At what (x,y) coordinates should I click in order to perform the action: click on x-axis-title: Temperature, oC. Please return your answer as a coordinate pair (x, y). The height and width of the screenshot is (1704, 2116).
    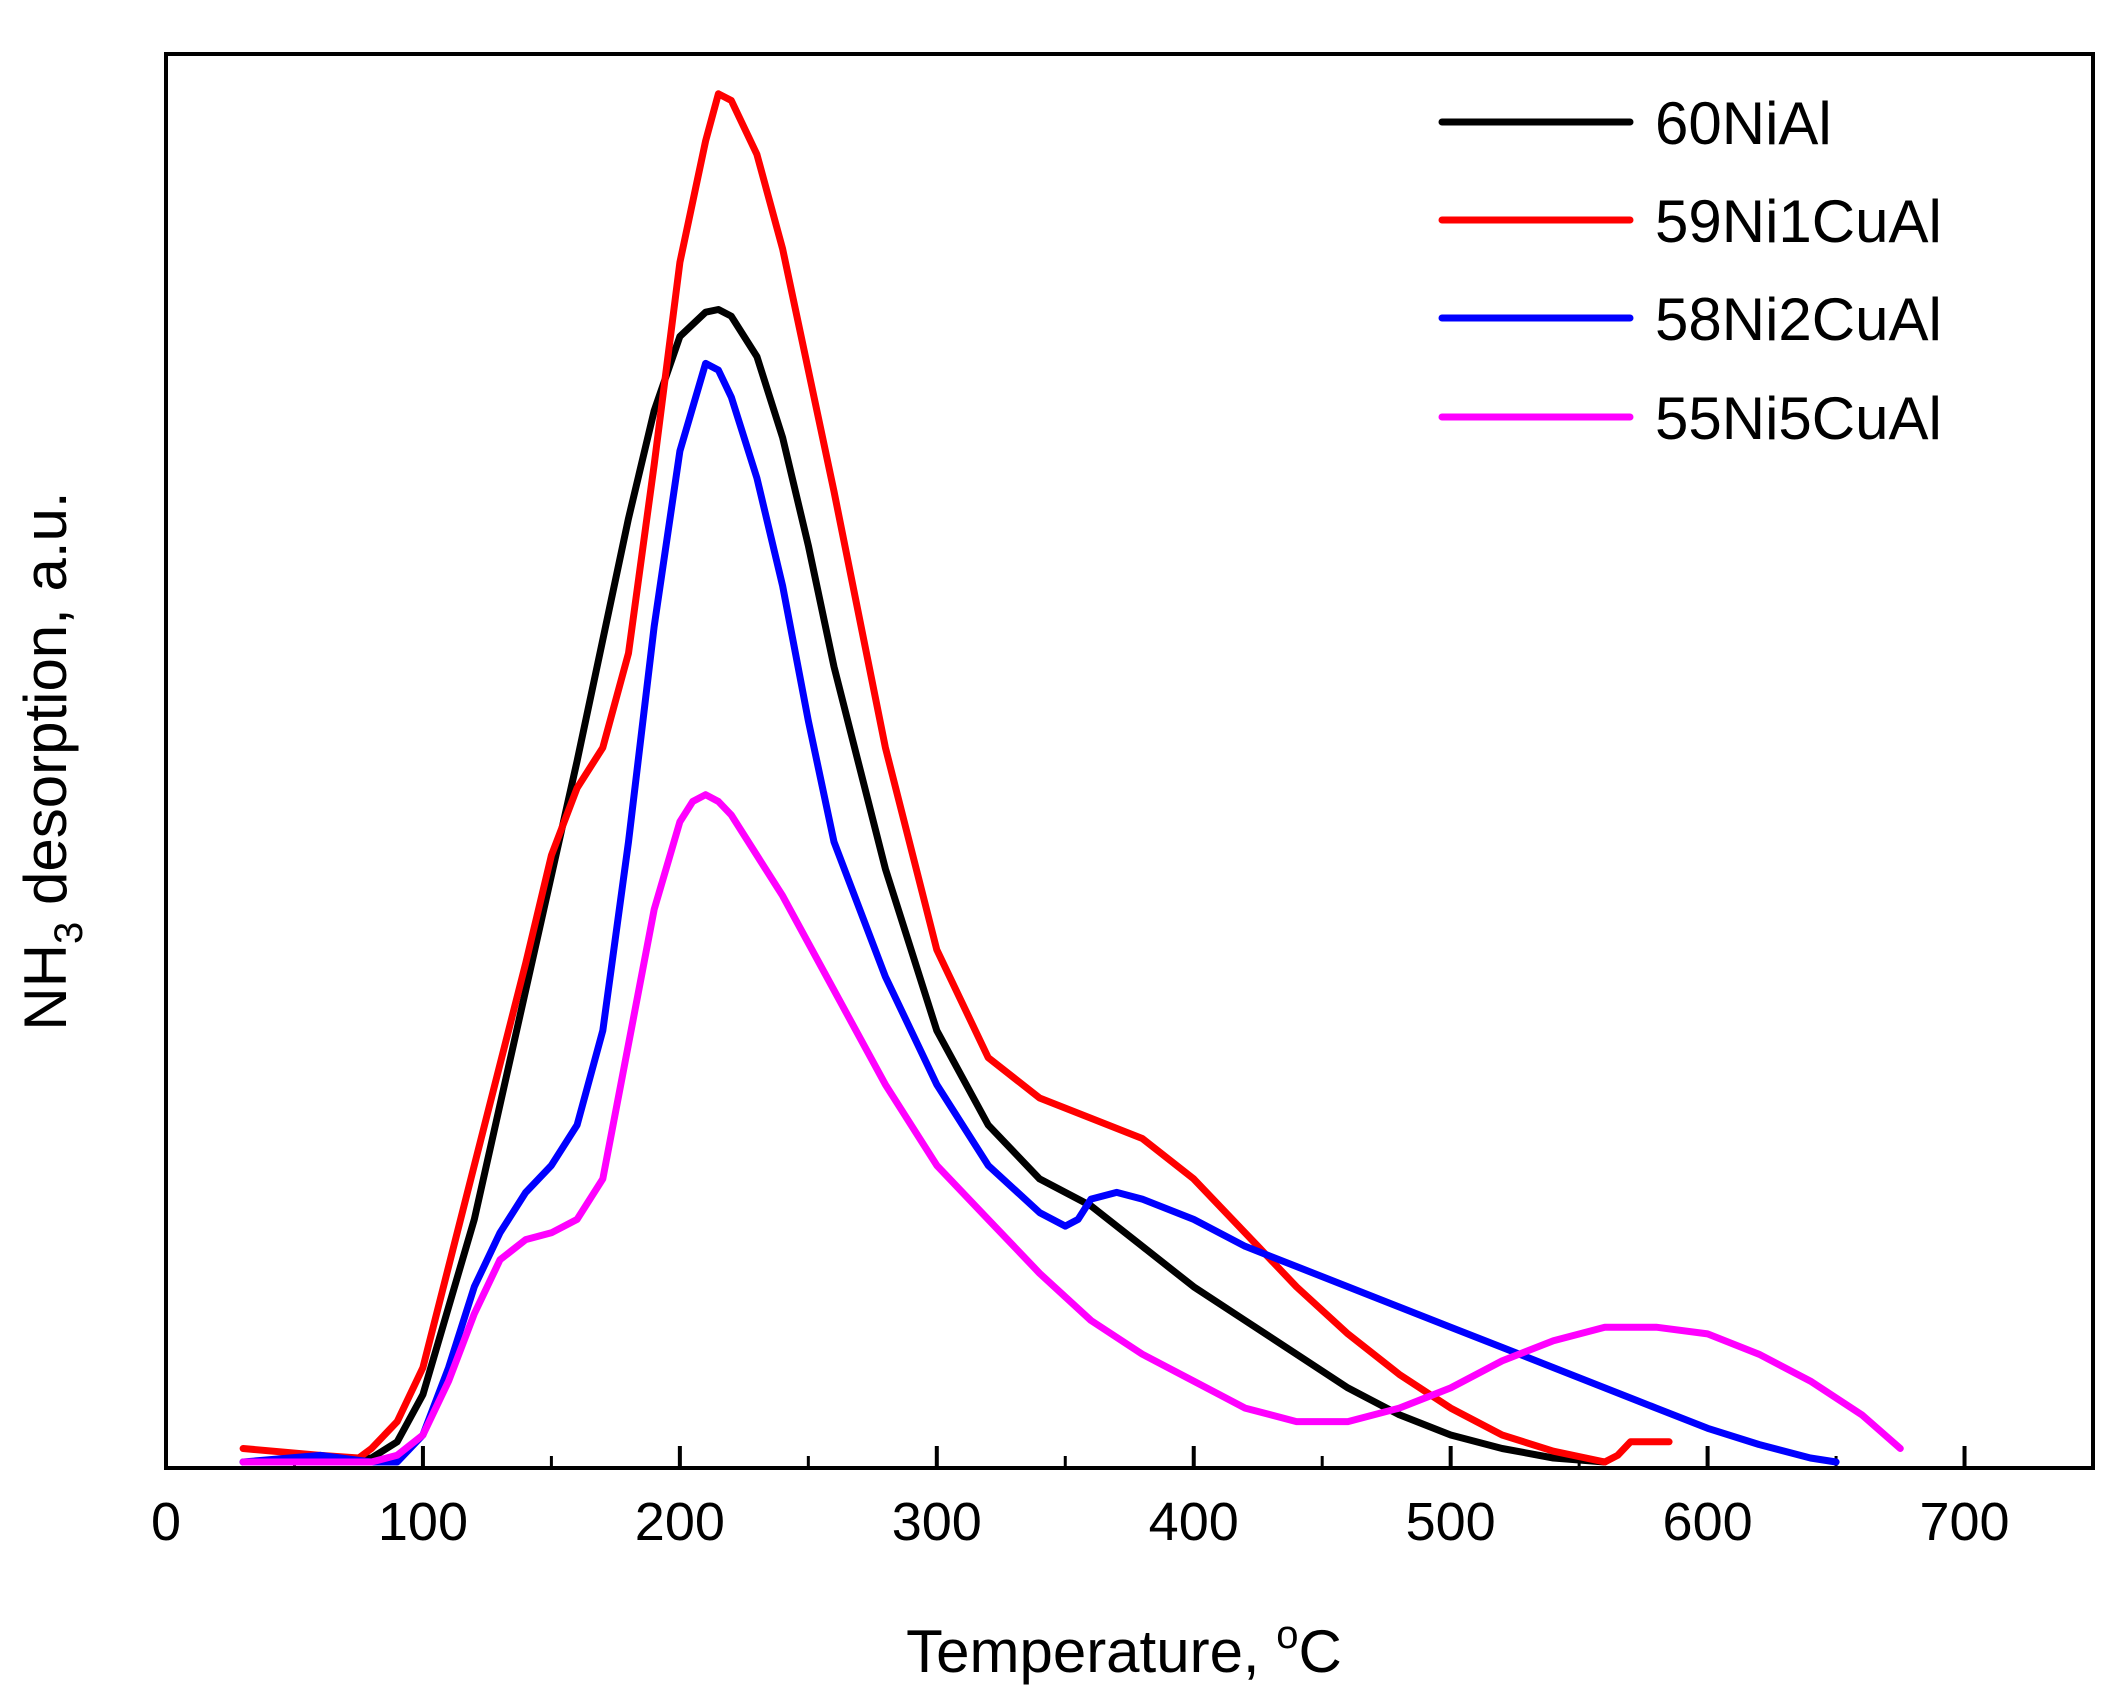
    Looking at the image, I should click on (1124, 1649).